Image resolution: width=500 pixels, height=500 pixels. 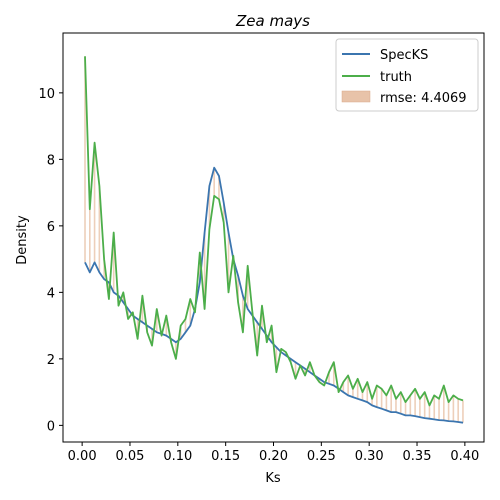 I want to click on y-tick-label: 4, so click(x=51, y=293).